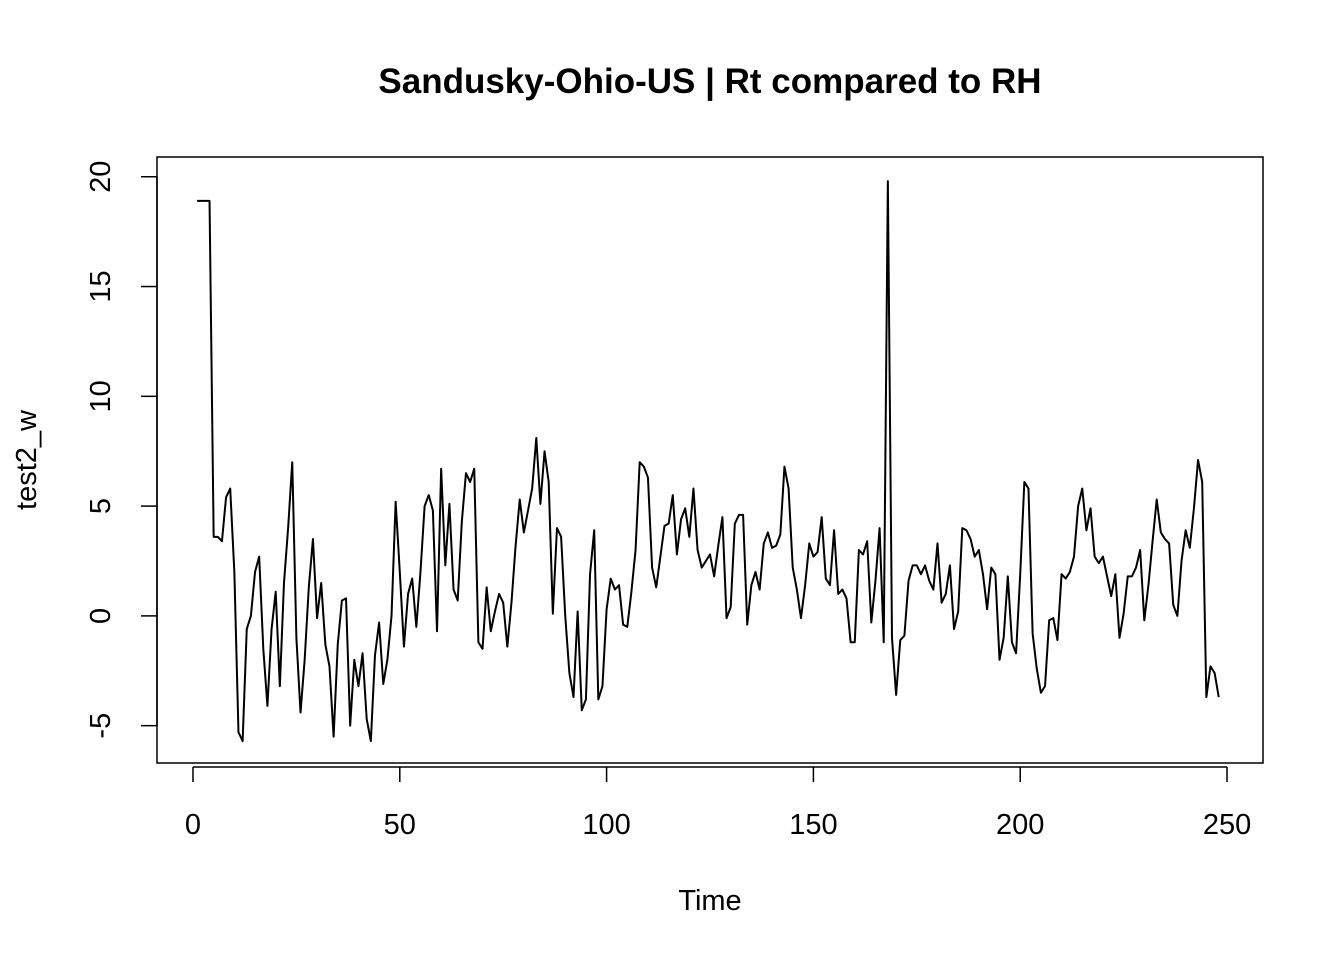  What do you see at coordinates (1020, 825) in the screenshot?
I see `x-tick-label: 200` at bounding box center [1020, 825].